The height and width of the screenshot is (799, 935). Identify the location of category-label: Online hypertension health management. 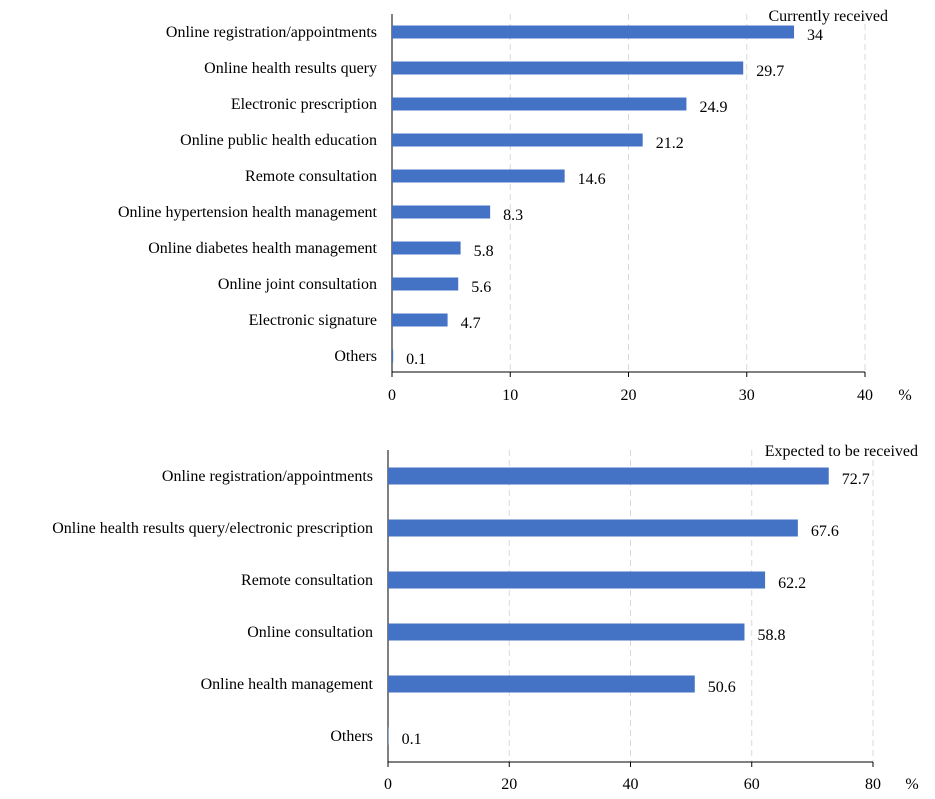
(248, 212).